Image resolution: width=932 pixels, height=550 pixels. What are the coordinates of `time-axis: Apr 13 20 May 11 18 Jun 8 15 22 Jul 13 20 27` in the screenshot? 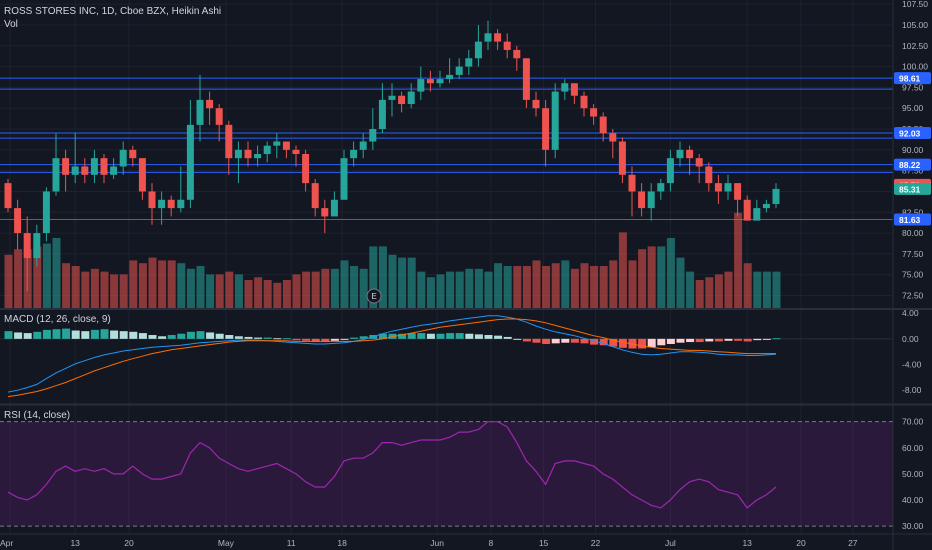 It's located at (429, 543).